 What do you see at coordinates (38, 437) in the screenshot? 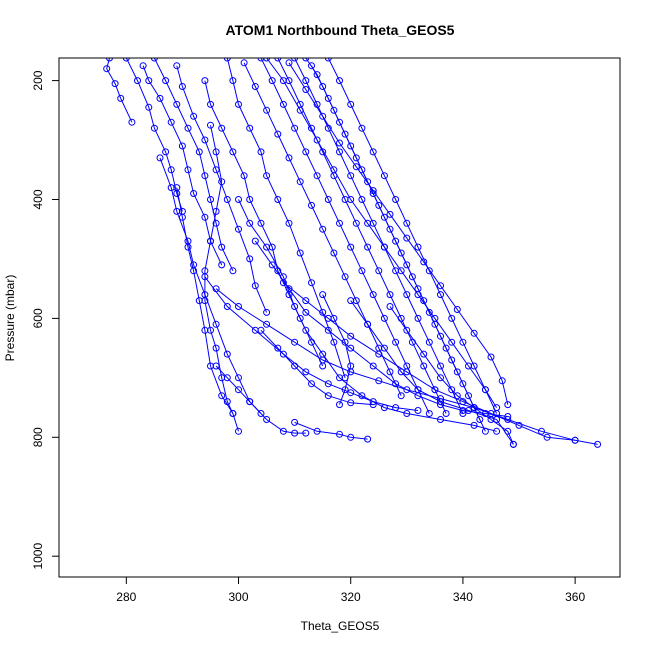
I see `y-tick-label: 800` at bounding box center [38, 437].